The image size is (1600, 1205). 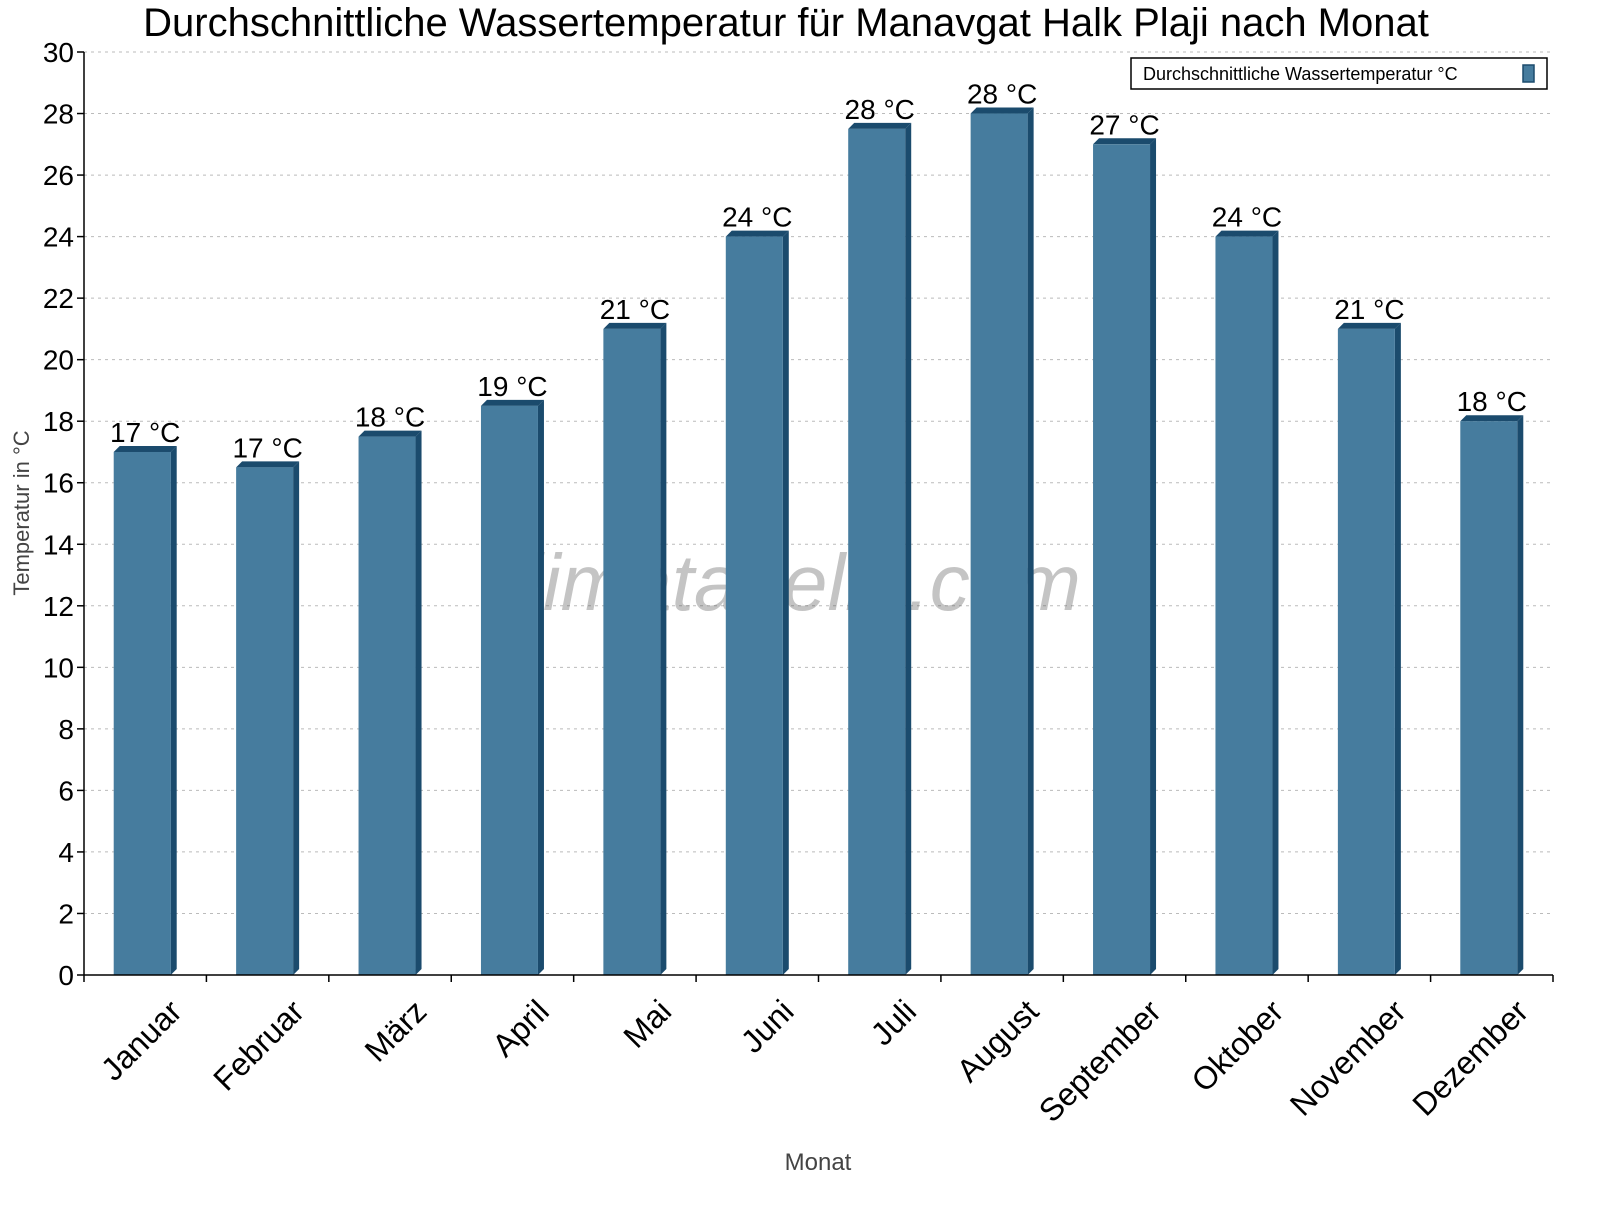 I want to click on y-tick-label: 18, so click(x=58, y=421).